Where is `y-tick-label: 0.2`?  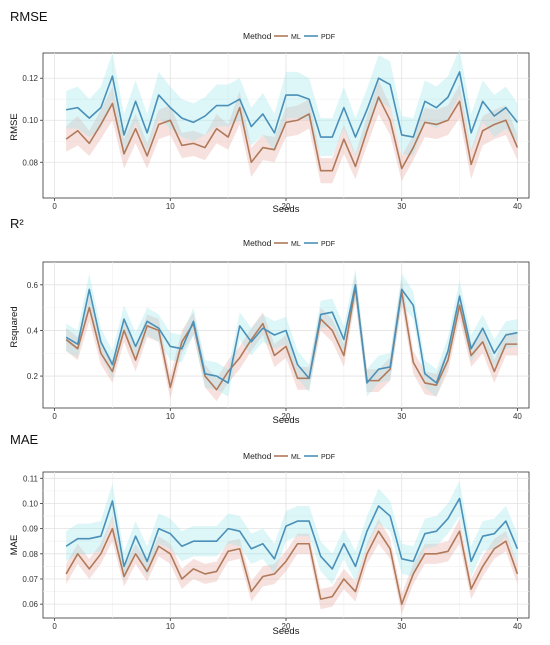 y-tick-label: 0.2 is located at coordinates (33, 376).